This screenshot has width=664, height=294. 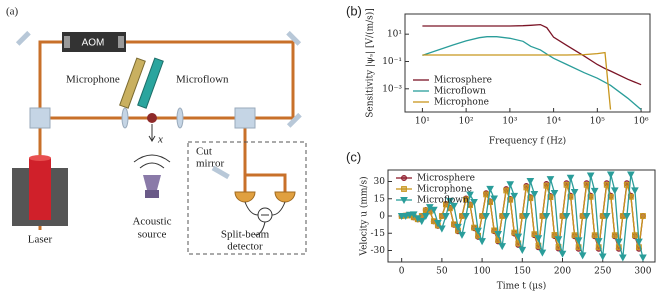 What do you see at coordinates (93, 80) in the screenshot?
I see `microphone-label: Microphone` at bounding box center [93, 80].